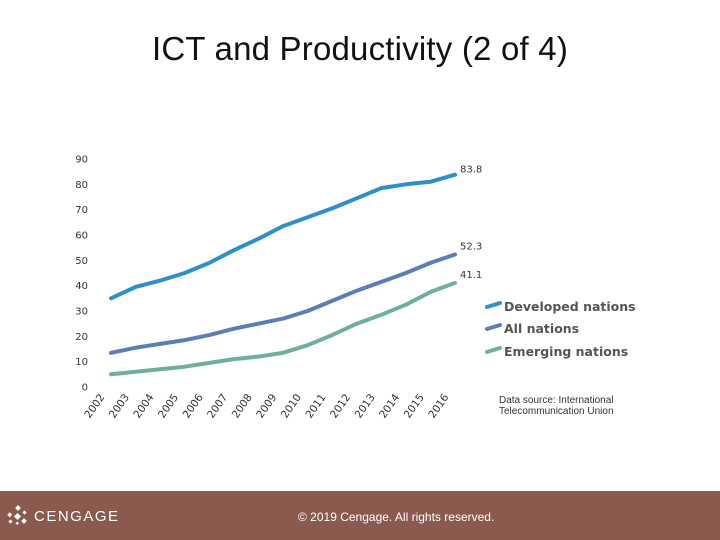 The image size is (720, 540). Describe the element at coordinates (81, 160) in the screenshot. I see `y-tick-label: 90` at that location.